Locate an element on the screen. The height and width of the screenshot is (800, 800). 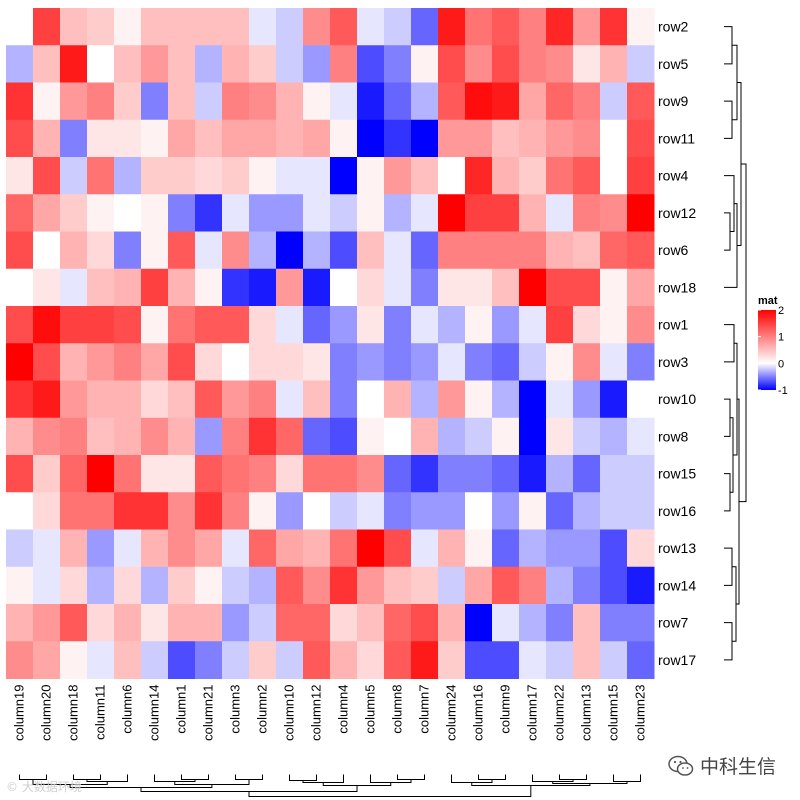
color-legend: mat 2 1 0 -1 is located at coordinates (773, 346).